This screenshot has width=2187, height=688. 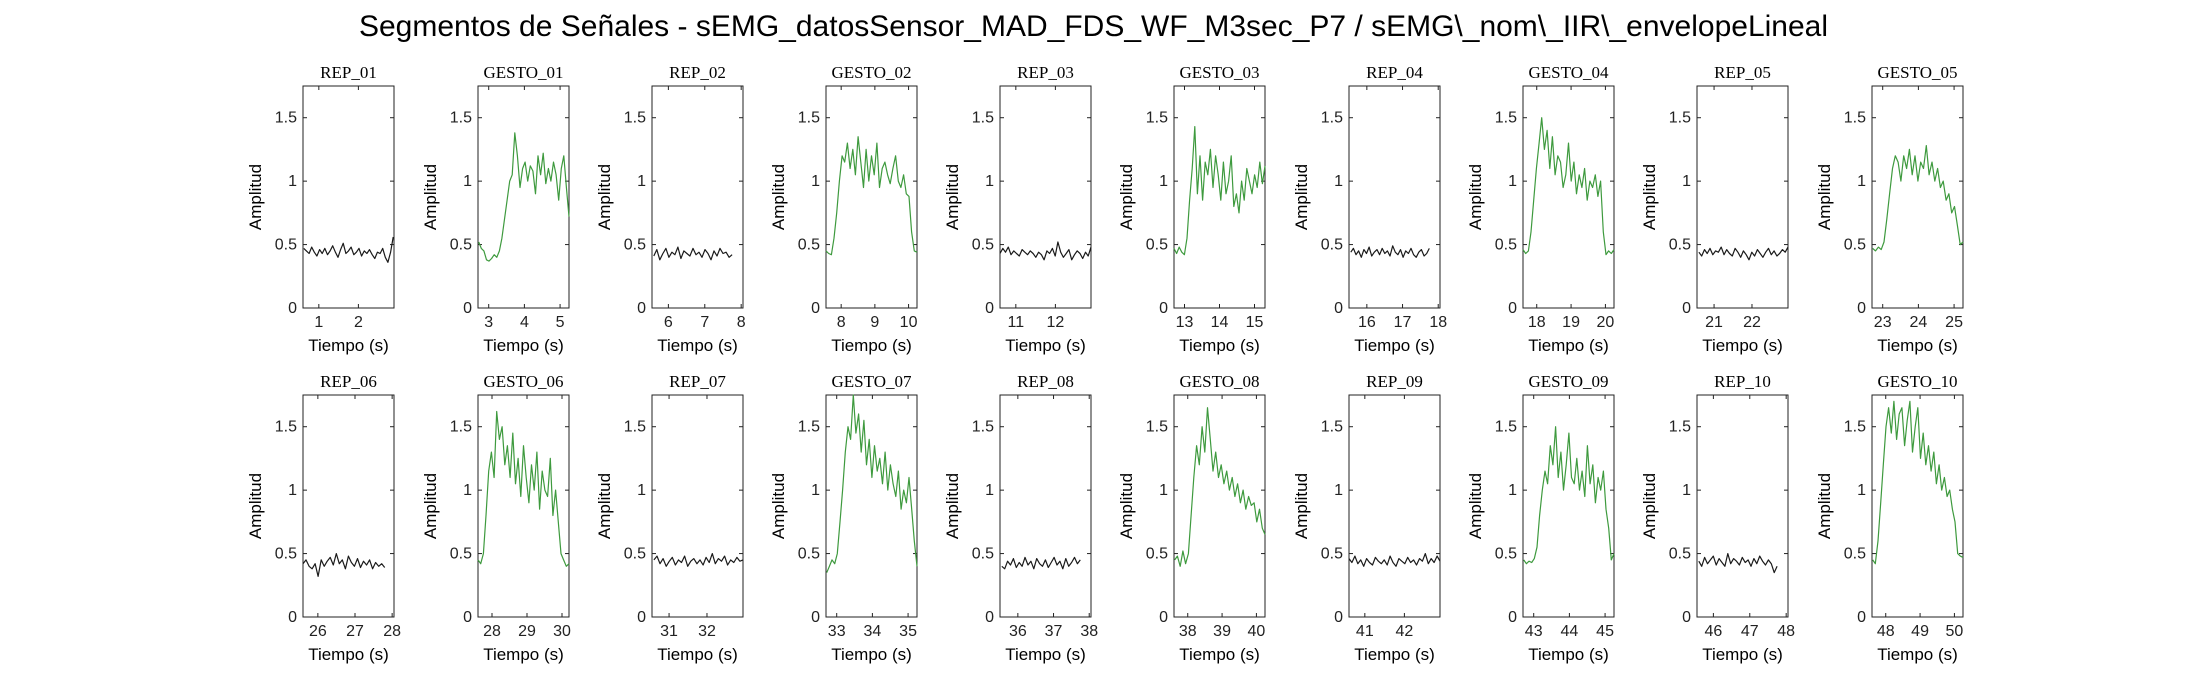 I want to click on subplot-19: 0 0.5 1 1.5 48 49 50 GESTO_10 Tiempo (s) Amplitud, so click(x=1889, y=518).